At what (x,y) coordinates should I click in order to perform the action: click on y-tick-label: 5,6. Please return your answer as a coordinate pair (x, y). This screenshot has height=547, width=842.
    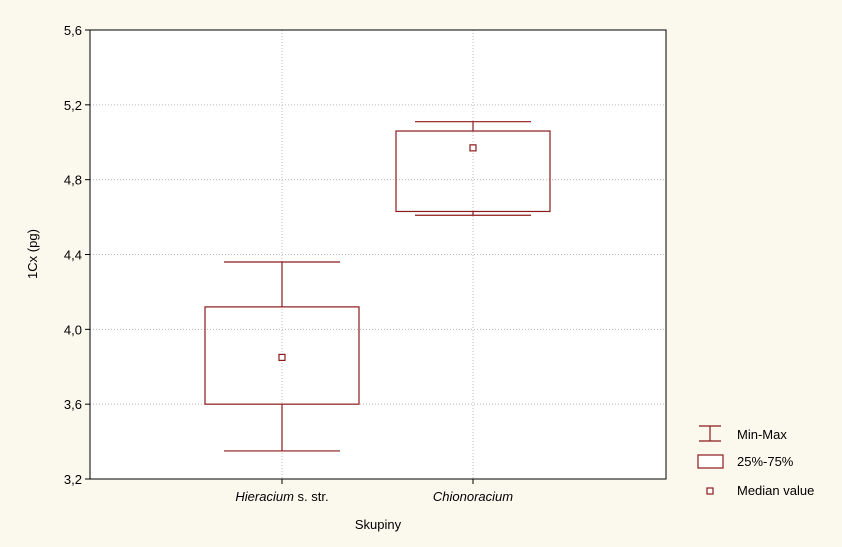
    Looking at the image, I should click on (73, 30).